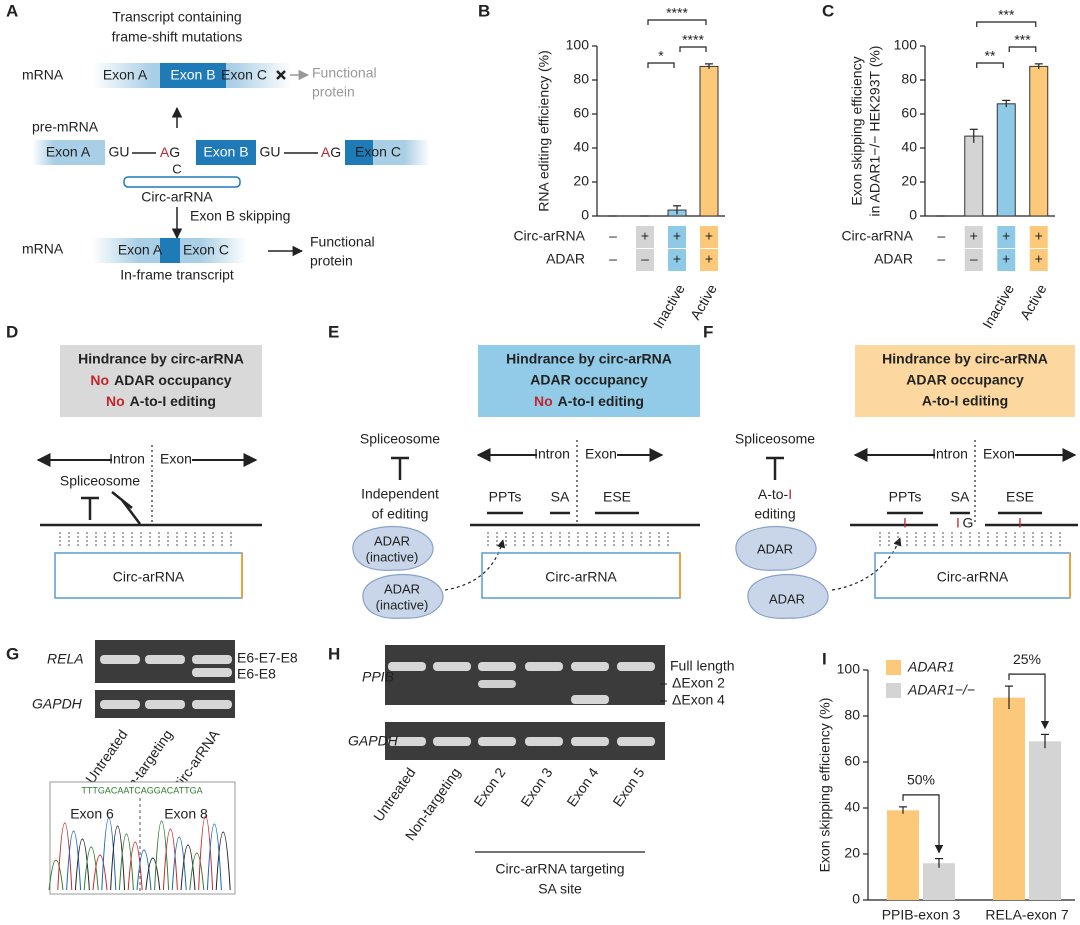  I want to click on label: C, so click(176, 168).